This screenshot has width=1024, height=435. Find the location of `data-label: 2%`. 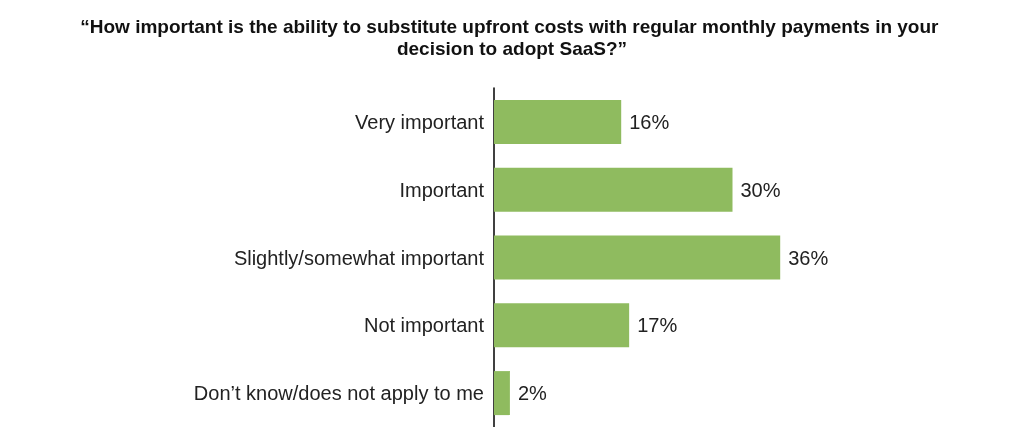

data-label: 2% is located at coordinates (532, 393).